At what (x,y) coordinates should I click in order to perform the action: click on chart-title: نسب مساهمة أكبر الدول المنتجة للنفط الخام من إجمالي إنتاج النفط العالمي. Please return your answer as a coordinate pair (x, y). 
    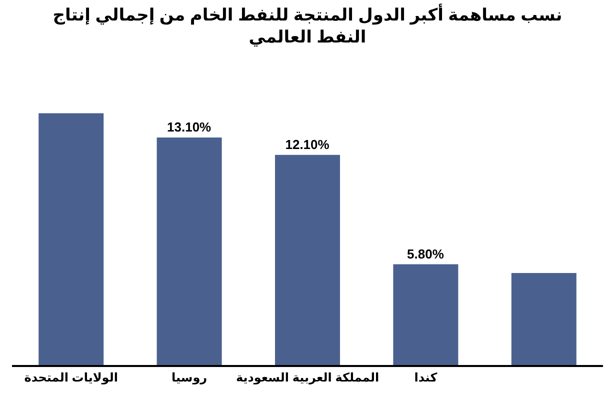
    Looking at the image, I should click on (307, 25).